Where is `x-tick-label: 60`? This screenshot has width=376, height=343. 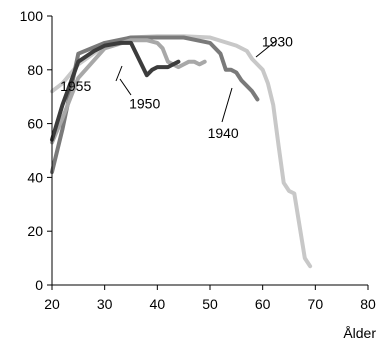 x-tick-label: 60 is located at coordinates (263, 304).